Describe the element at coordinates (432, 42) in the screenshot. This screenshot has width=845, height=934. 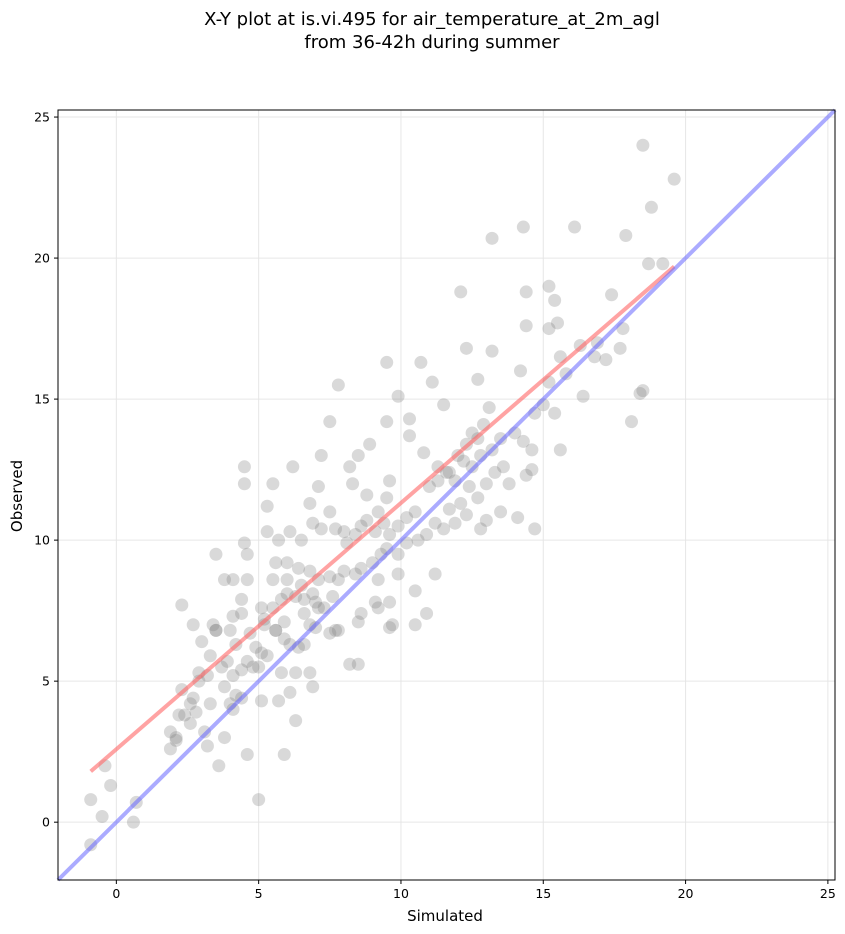
I see `chart-subtitle: from 36-42h during summer` at that location.